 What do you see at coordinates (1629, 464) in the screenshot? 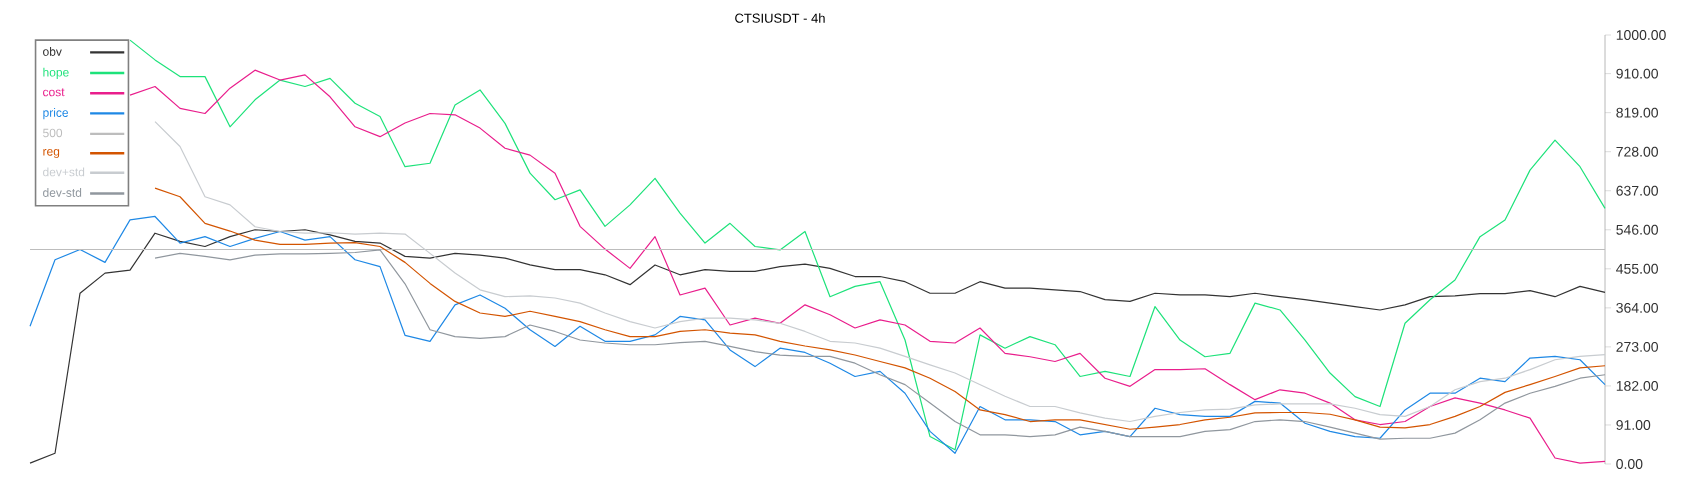
I see `y-tick-label: 0.00` at bounding box center [1629, 464].